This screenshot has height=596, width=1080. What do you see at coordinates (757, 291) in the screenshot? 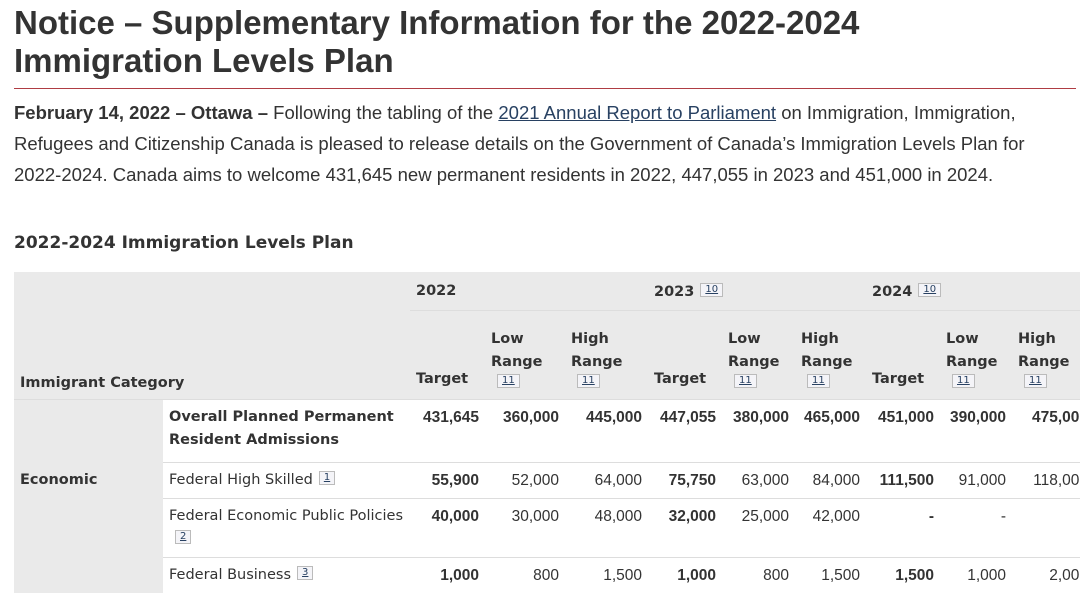
I see `year-header: 2023 10` at bounding box center [757, 291].